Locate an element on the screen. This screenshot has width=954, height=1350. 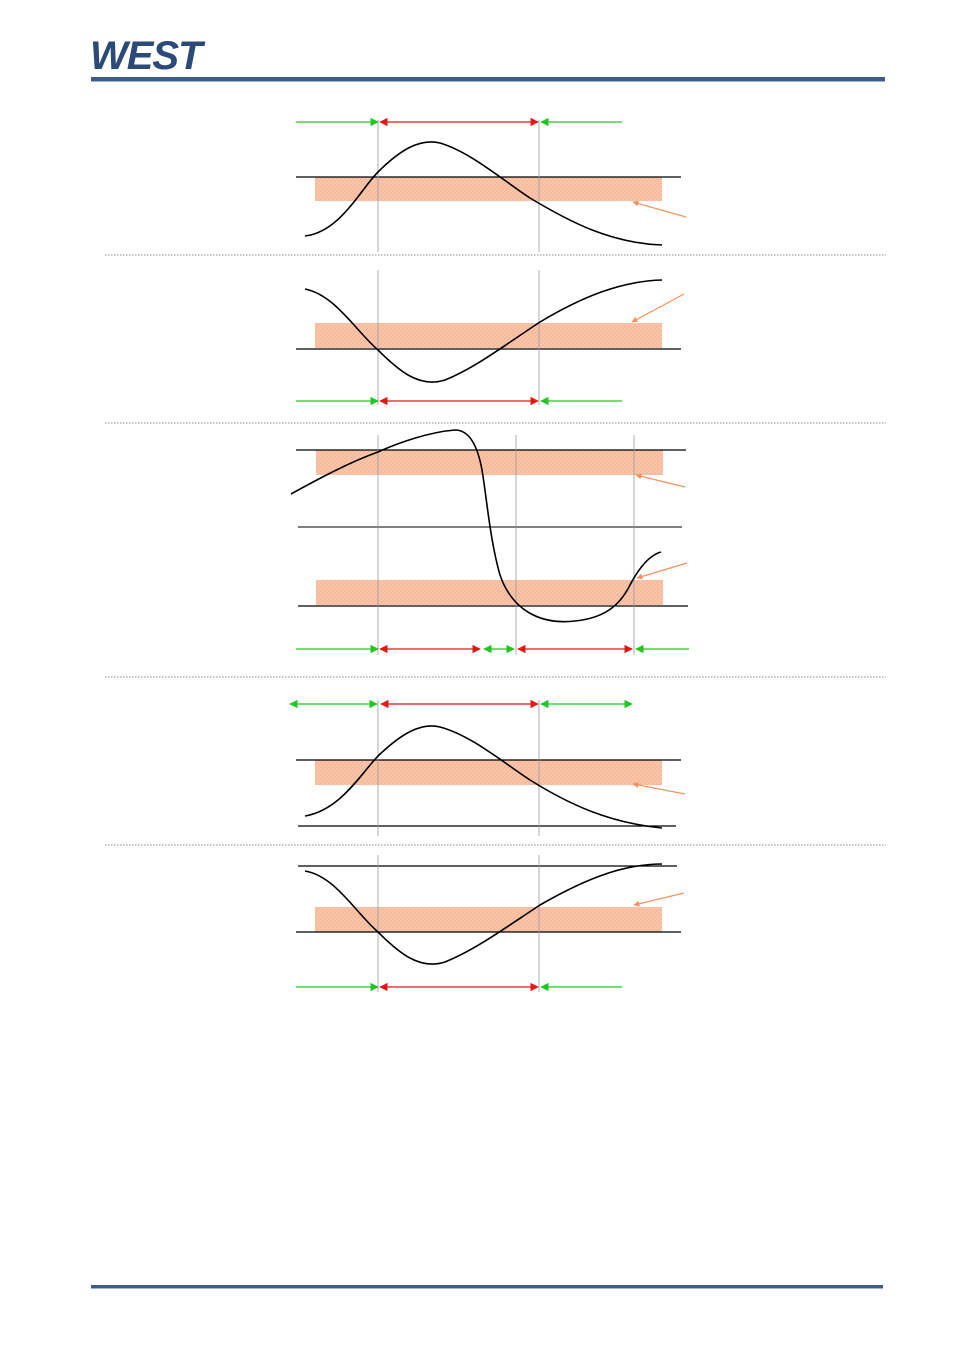
hysteresis-band-lower is located at coordinates (489, 592).